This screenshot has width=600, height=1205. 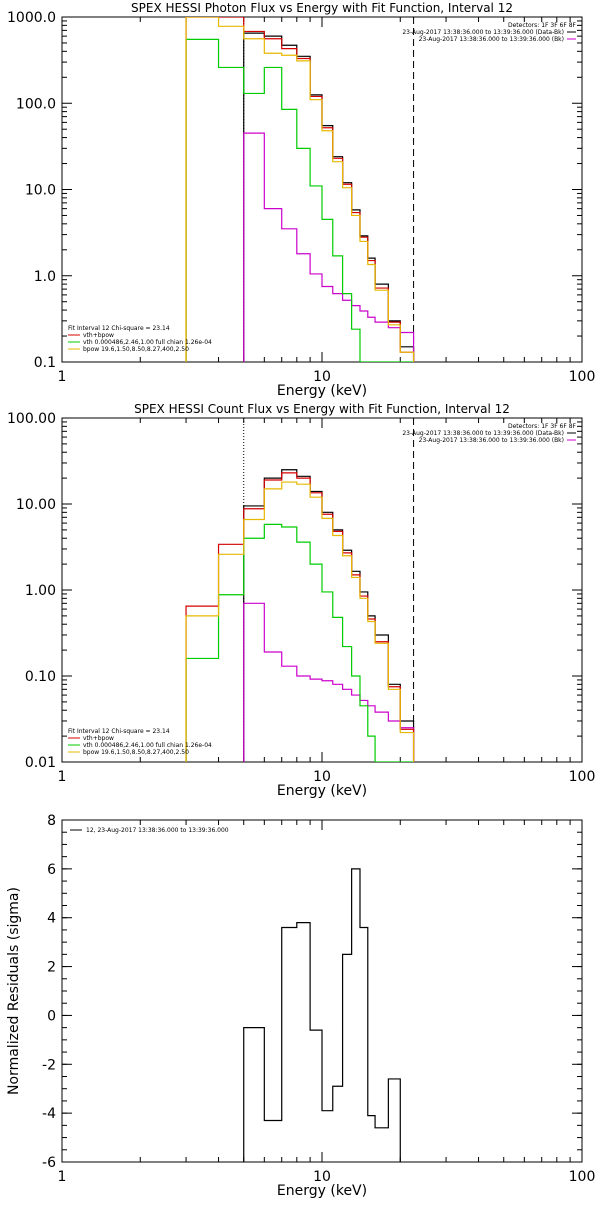 What do you see at coordinates (51, 870) in the screenshot?
I see `y-tick-label: 6` at bounding box center [51, 870].